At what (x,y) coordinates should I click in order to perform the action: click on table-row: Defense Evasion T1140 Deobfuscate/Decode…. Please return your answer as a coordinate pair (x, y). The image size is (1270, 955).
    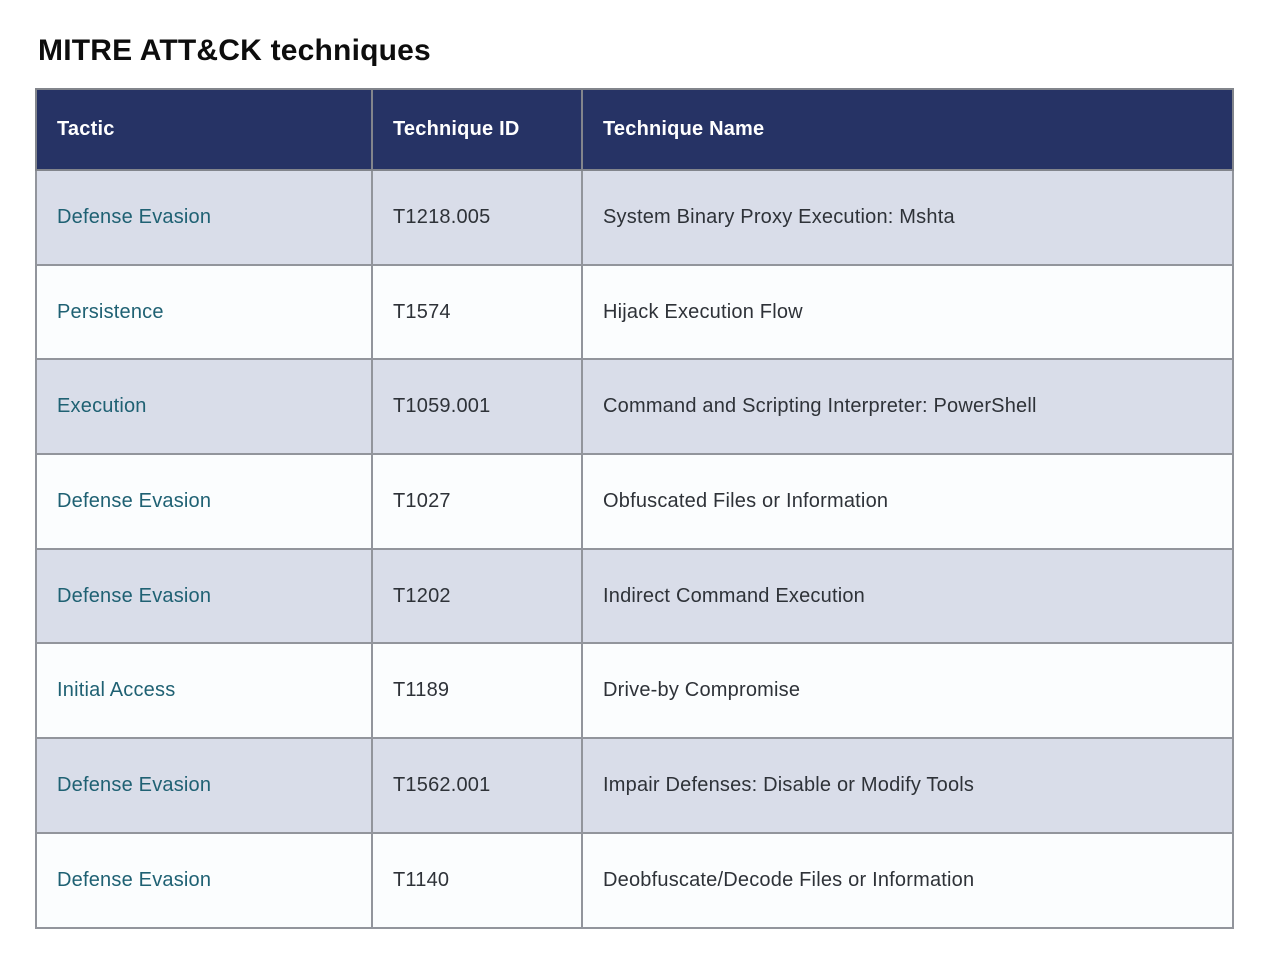
    Looking at the image, I should click on (634, 880).